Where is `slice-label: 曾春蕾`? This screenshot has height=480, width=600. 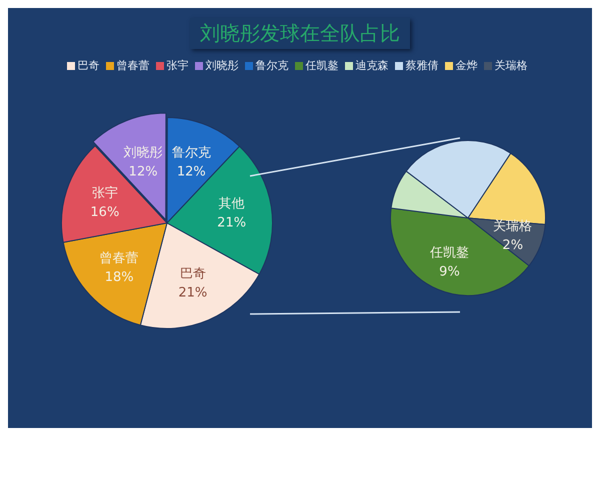 slice-label: 曾春蕾 is located at coordinates (119, 258).